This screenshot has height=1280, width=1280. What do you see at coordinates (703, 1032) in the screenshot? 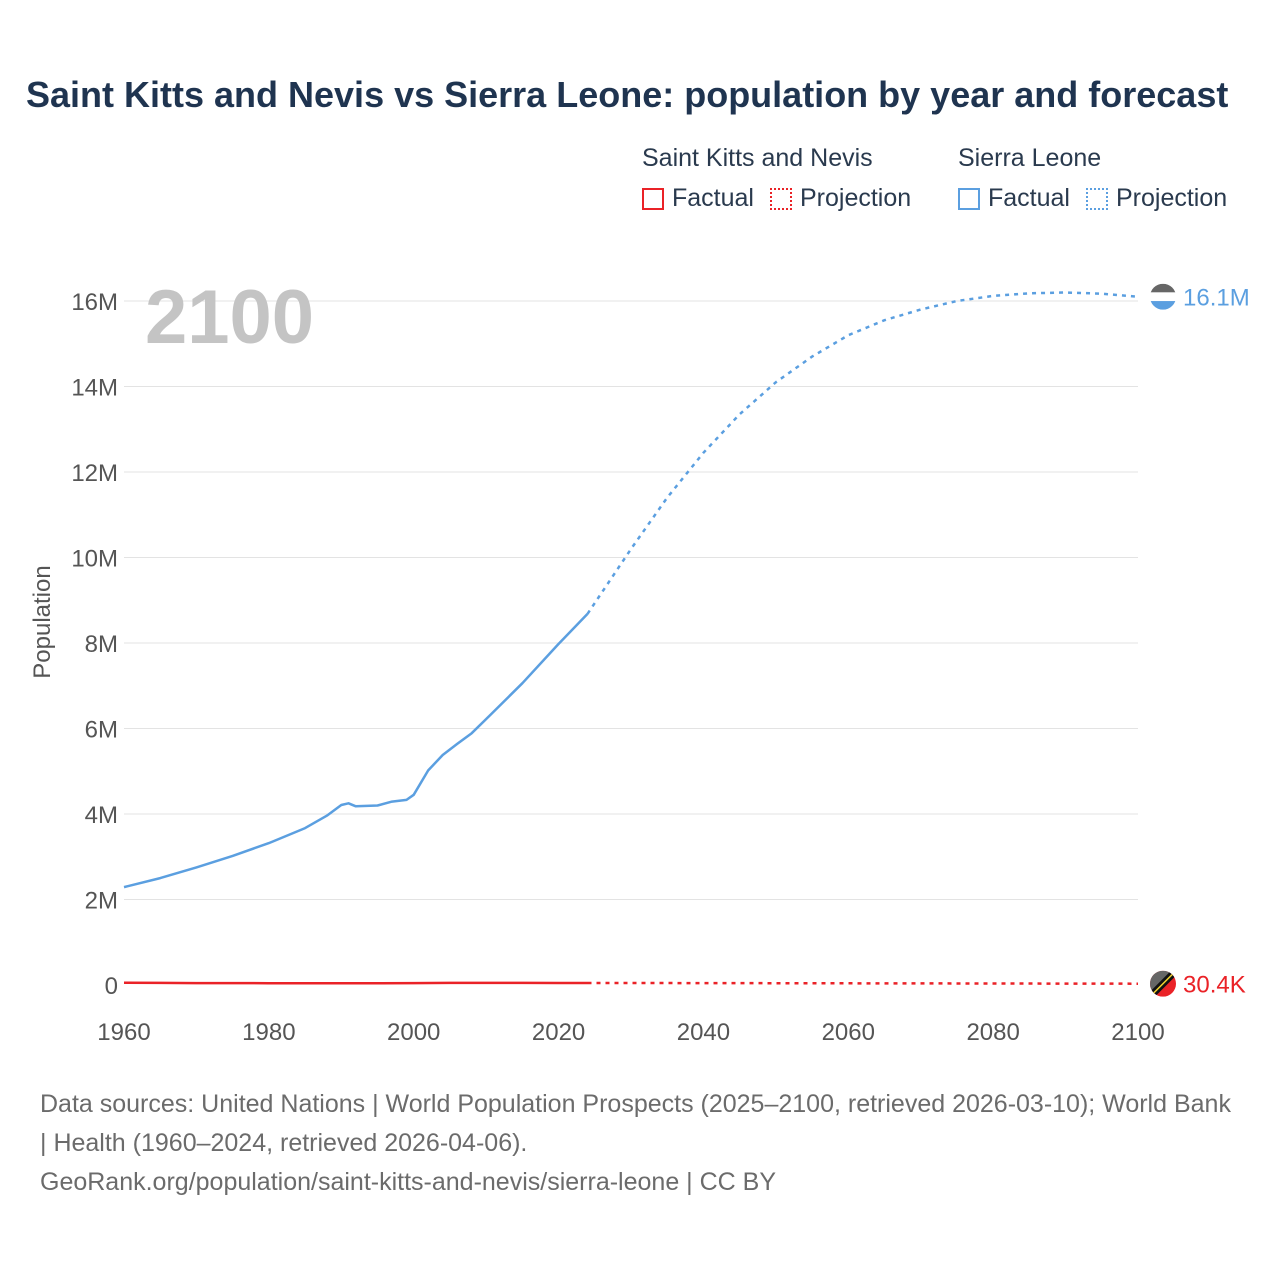
I see `x-tick-label: 2040` at bounding box center [703, 1032].